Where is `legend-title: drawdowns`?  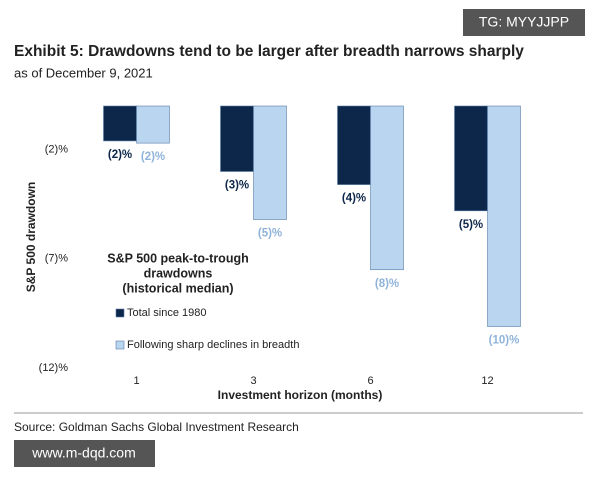
legend-title: drawdowns is located at coordinates (178, 273).